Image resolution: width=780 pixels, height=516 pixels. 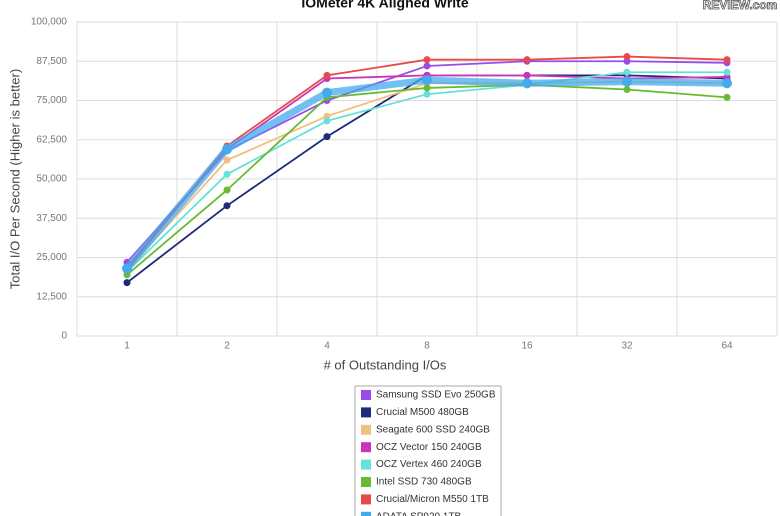 What do you see at coordinates (127, 346) in the screenshot?
I see `x-tick-label: 1` at bounding box center [127, 346].